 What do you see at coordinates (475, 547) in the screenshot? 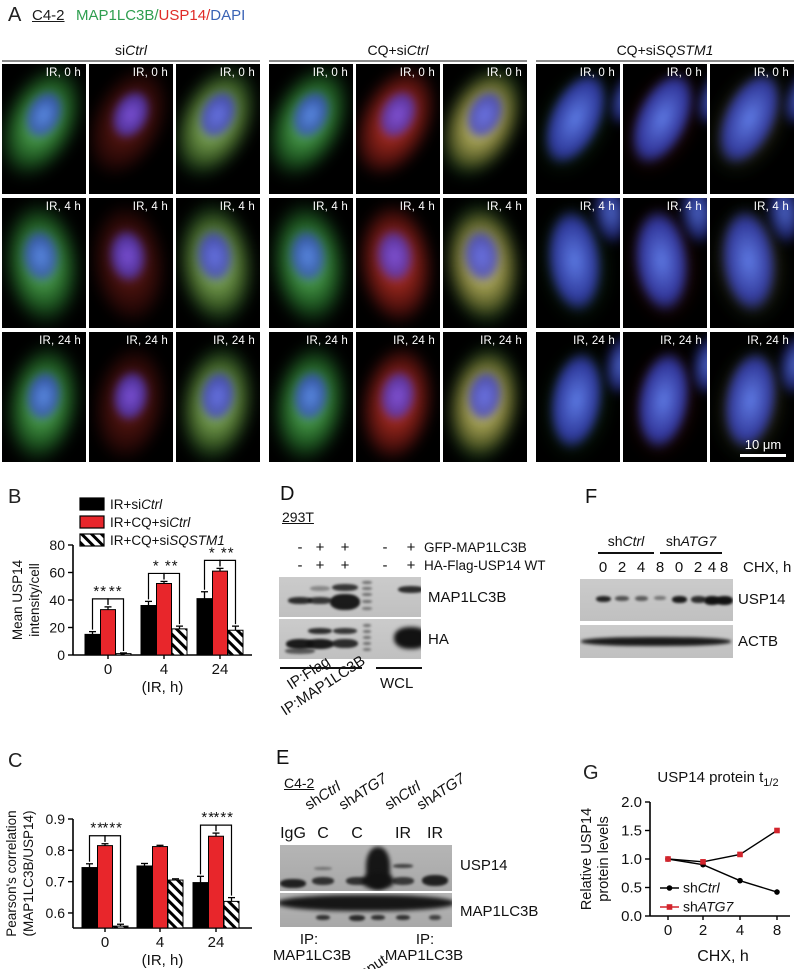
I see `construct-label: GFP-MAP1LC3B` at bounding box center [475, 547].